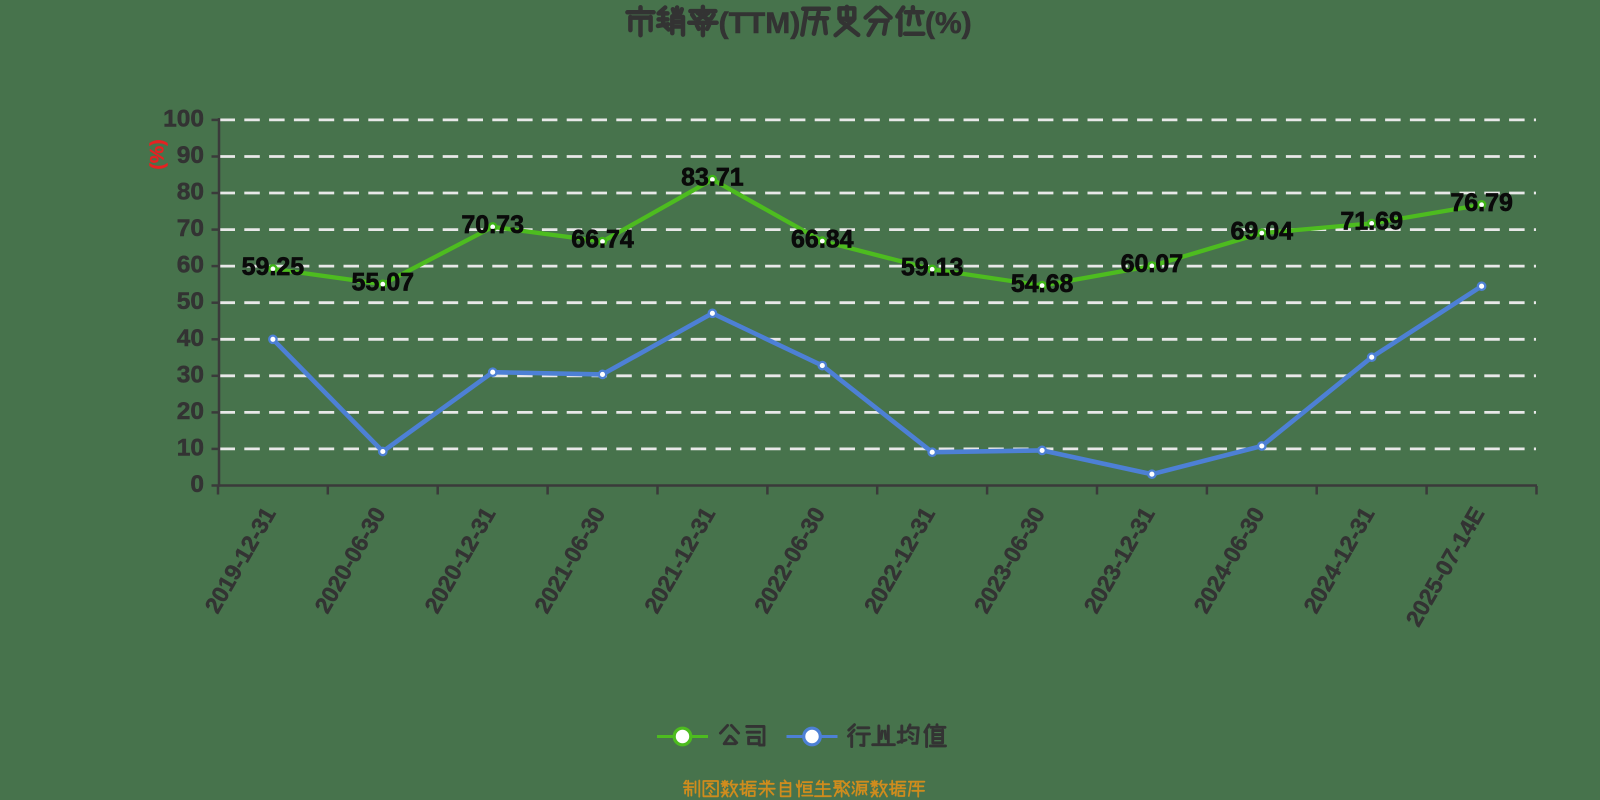 This screenshot has height=800, width=1600. What do you see at coordinates (190, 301) in the screenshot?
I see `svg-text: 50` at bounding box center [190, 301].